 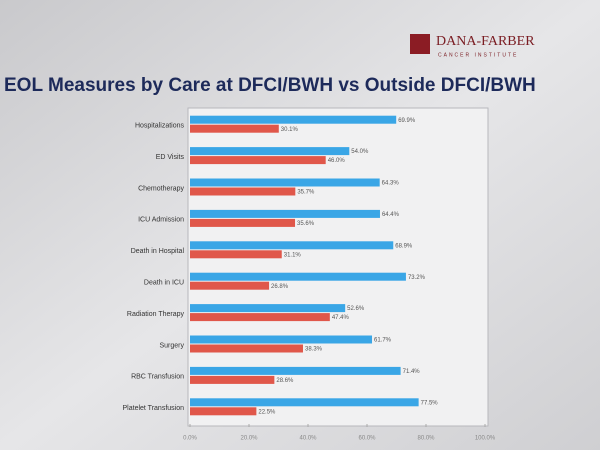 What do you see at coordinates (158, 251) in the screenshot?
I see `y-tick-label: Death in Hospital` at bounding box center [158, 251].